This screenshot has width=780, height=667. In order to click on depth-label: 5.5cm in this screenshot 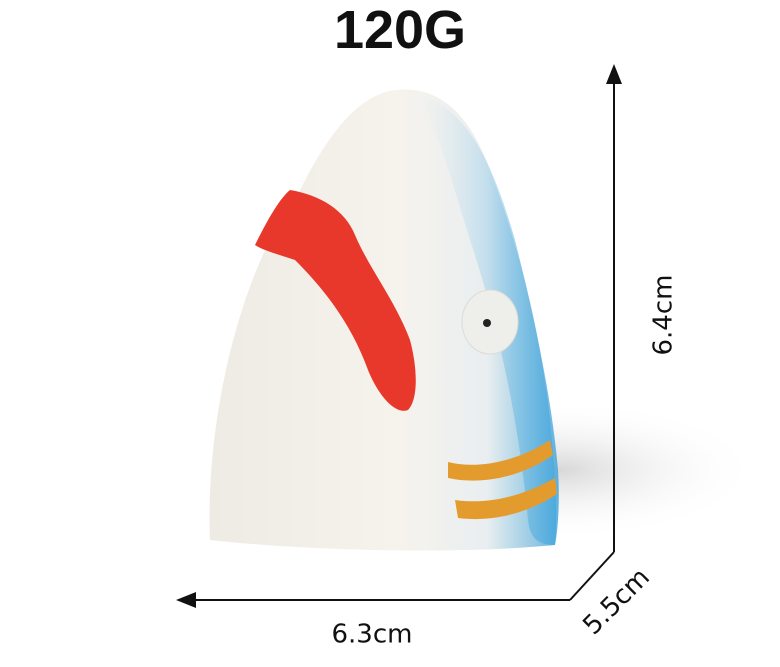, I will do `click(616, 601)`.